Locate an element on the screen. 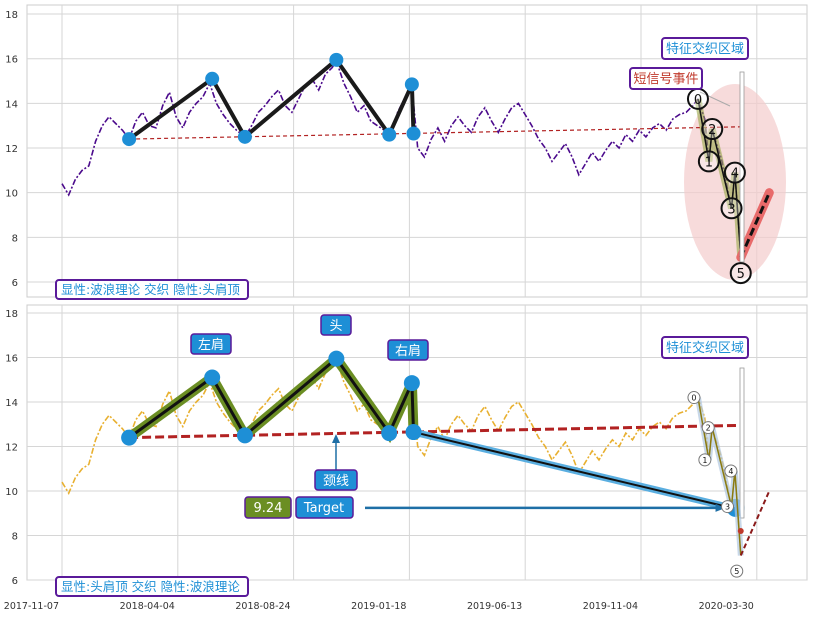 This screenshot has height=621, width=813. event-dot is located at coordinates (740, 531).